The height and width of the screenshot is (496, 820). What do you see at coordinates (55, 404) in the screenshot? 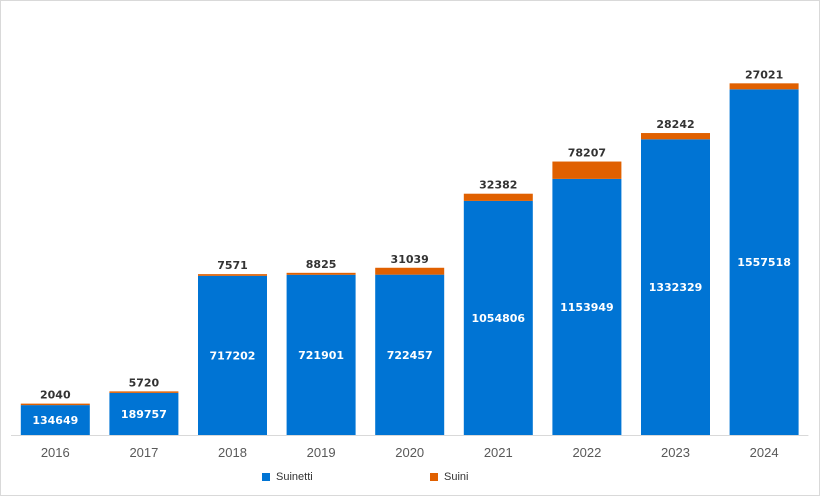
I see `bar-suini-2016` at bounding box center [55, 404].